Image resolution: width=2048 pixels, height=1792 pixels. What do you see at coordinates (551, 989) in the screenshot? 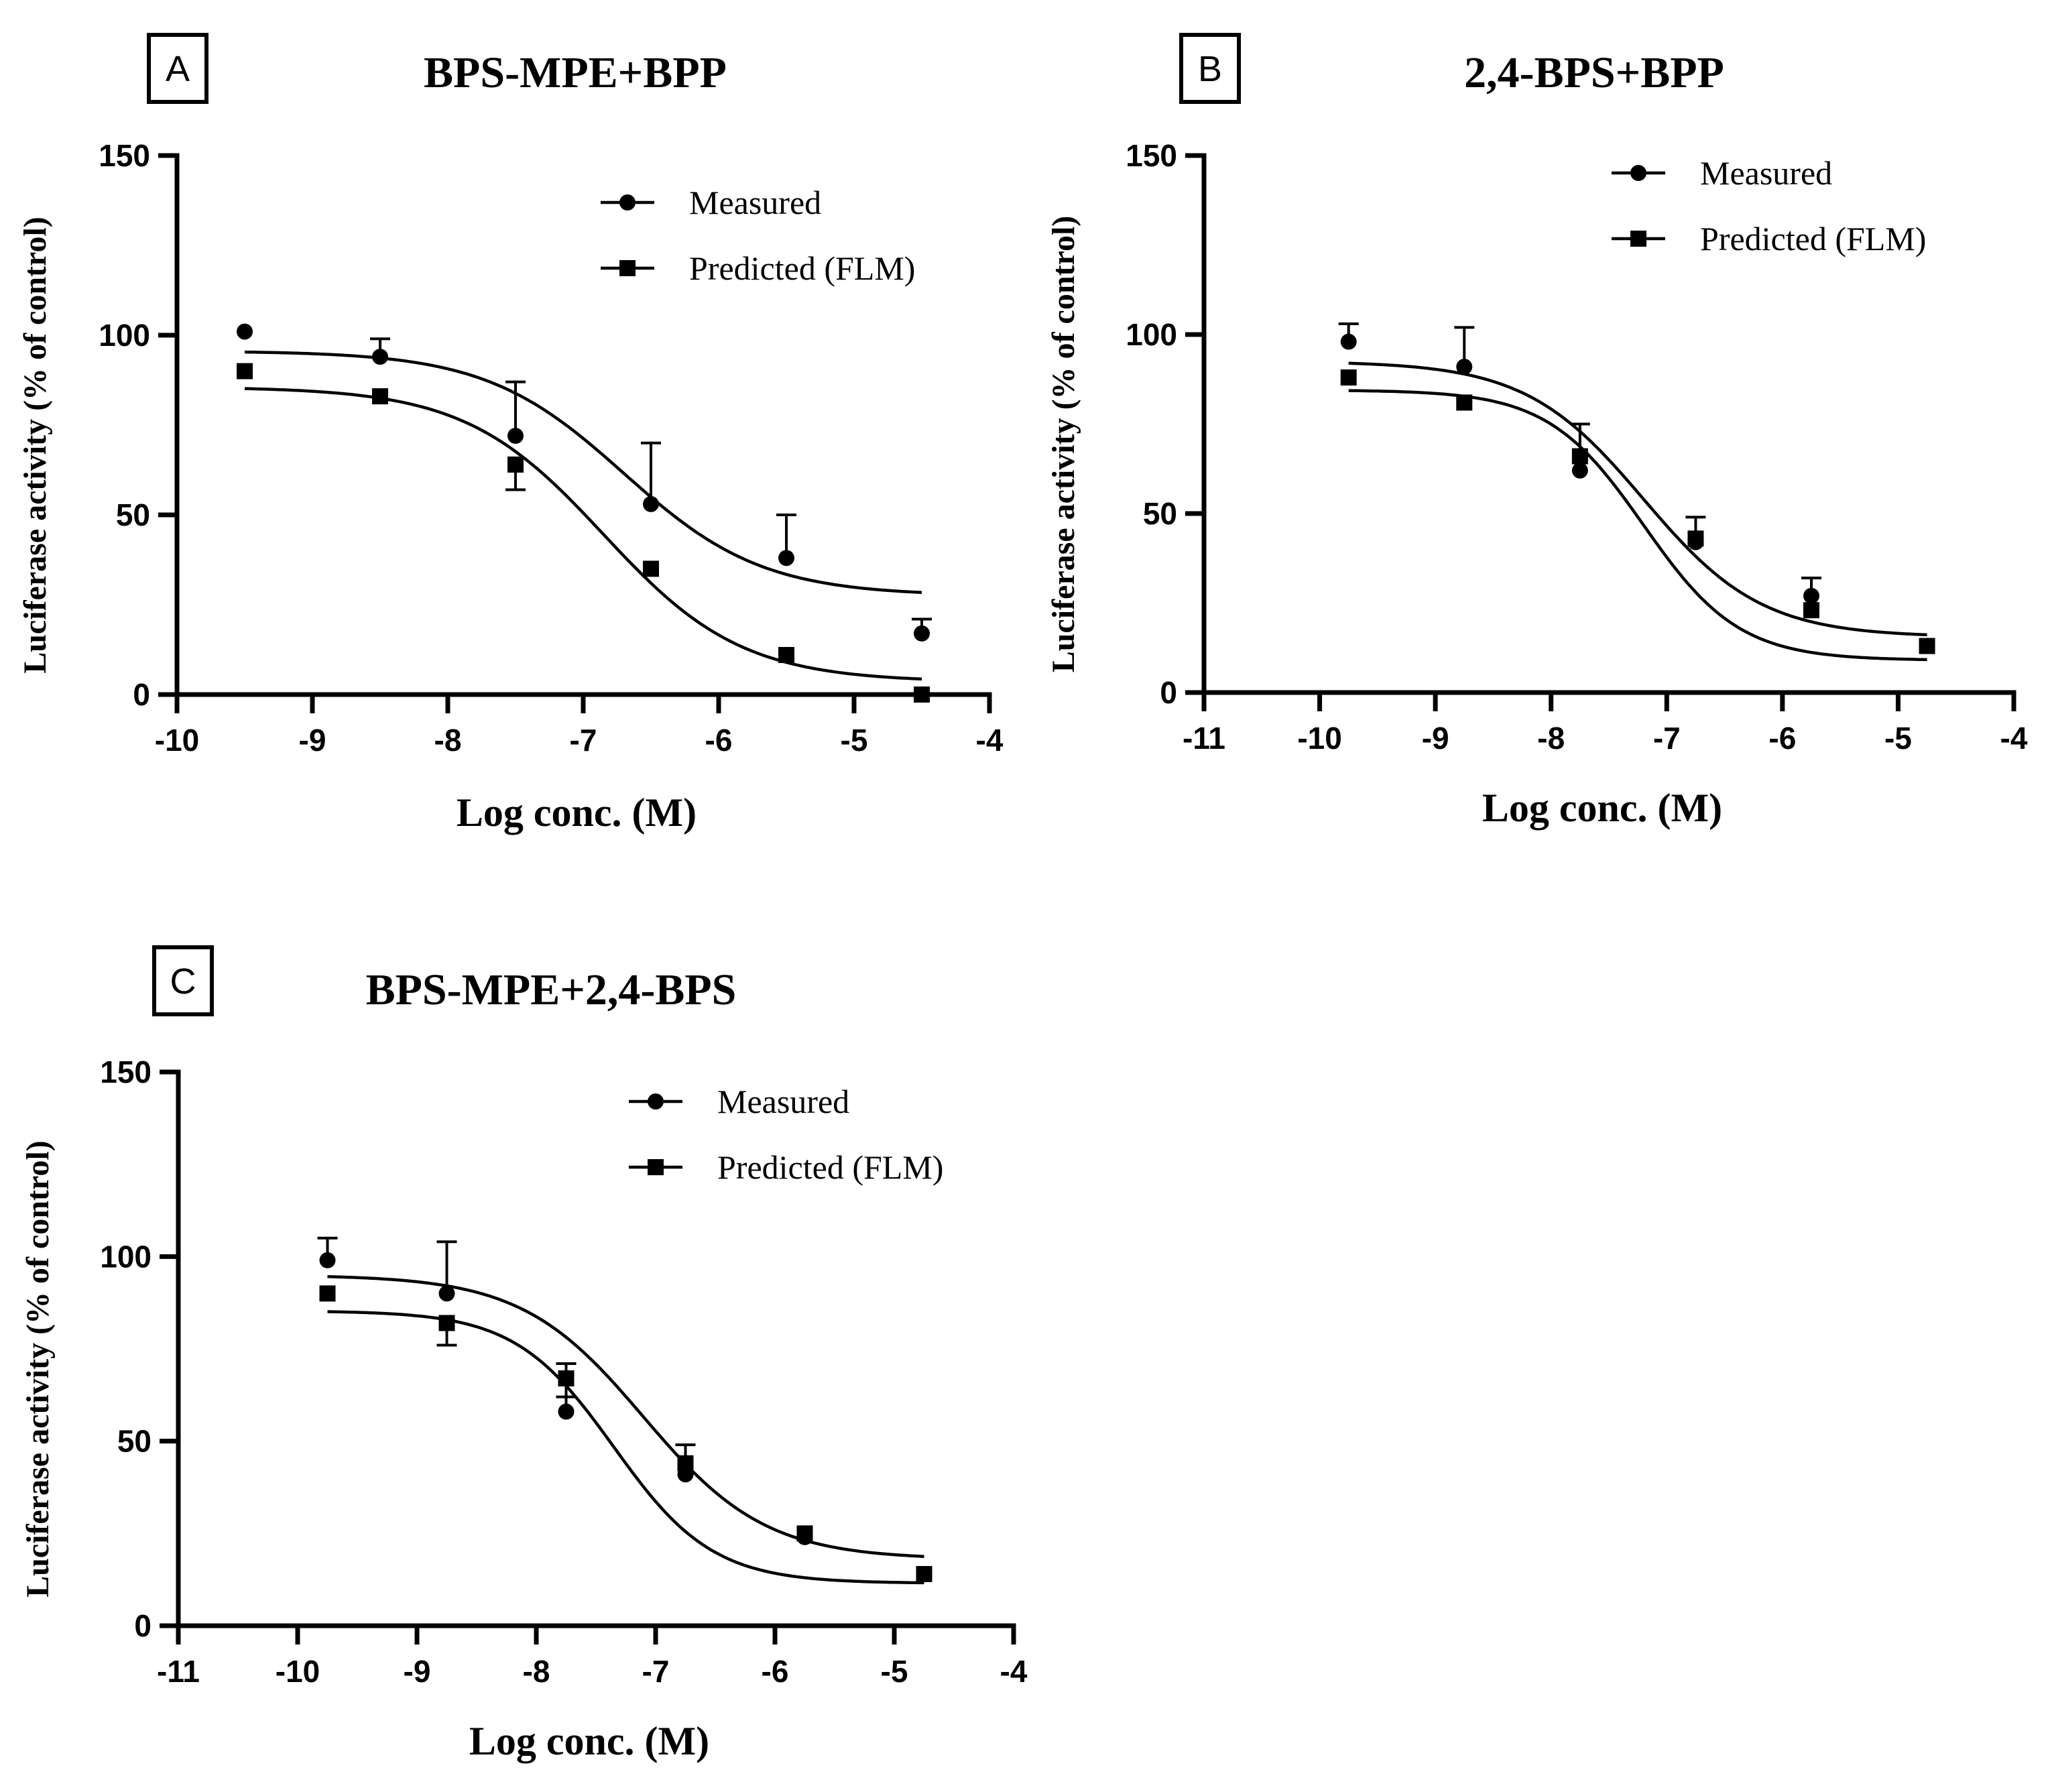
I see `panel-title: BPS-MPE+2,4-BPS` at bounding box center [551, 989].